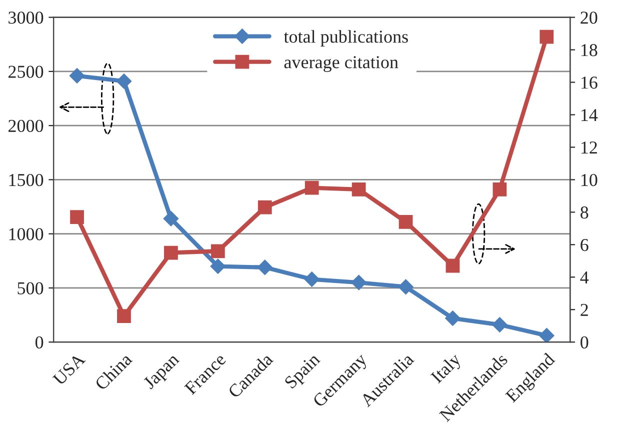 Image resolution: width=630 pixels, height=433 pixels. I want to click on y2-tick-label: 16, so click(589, 82).